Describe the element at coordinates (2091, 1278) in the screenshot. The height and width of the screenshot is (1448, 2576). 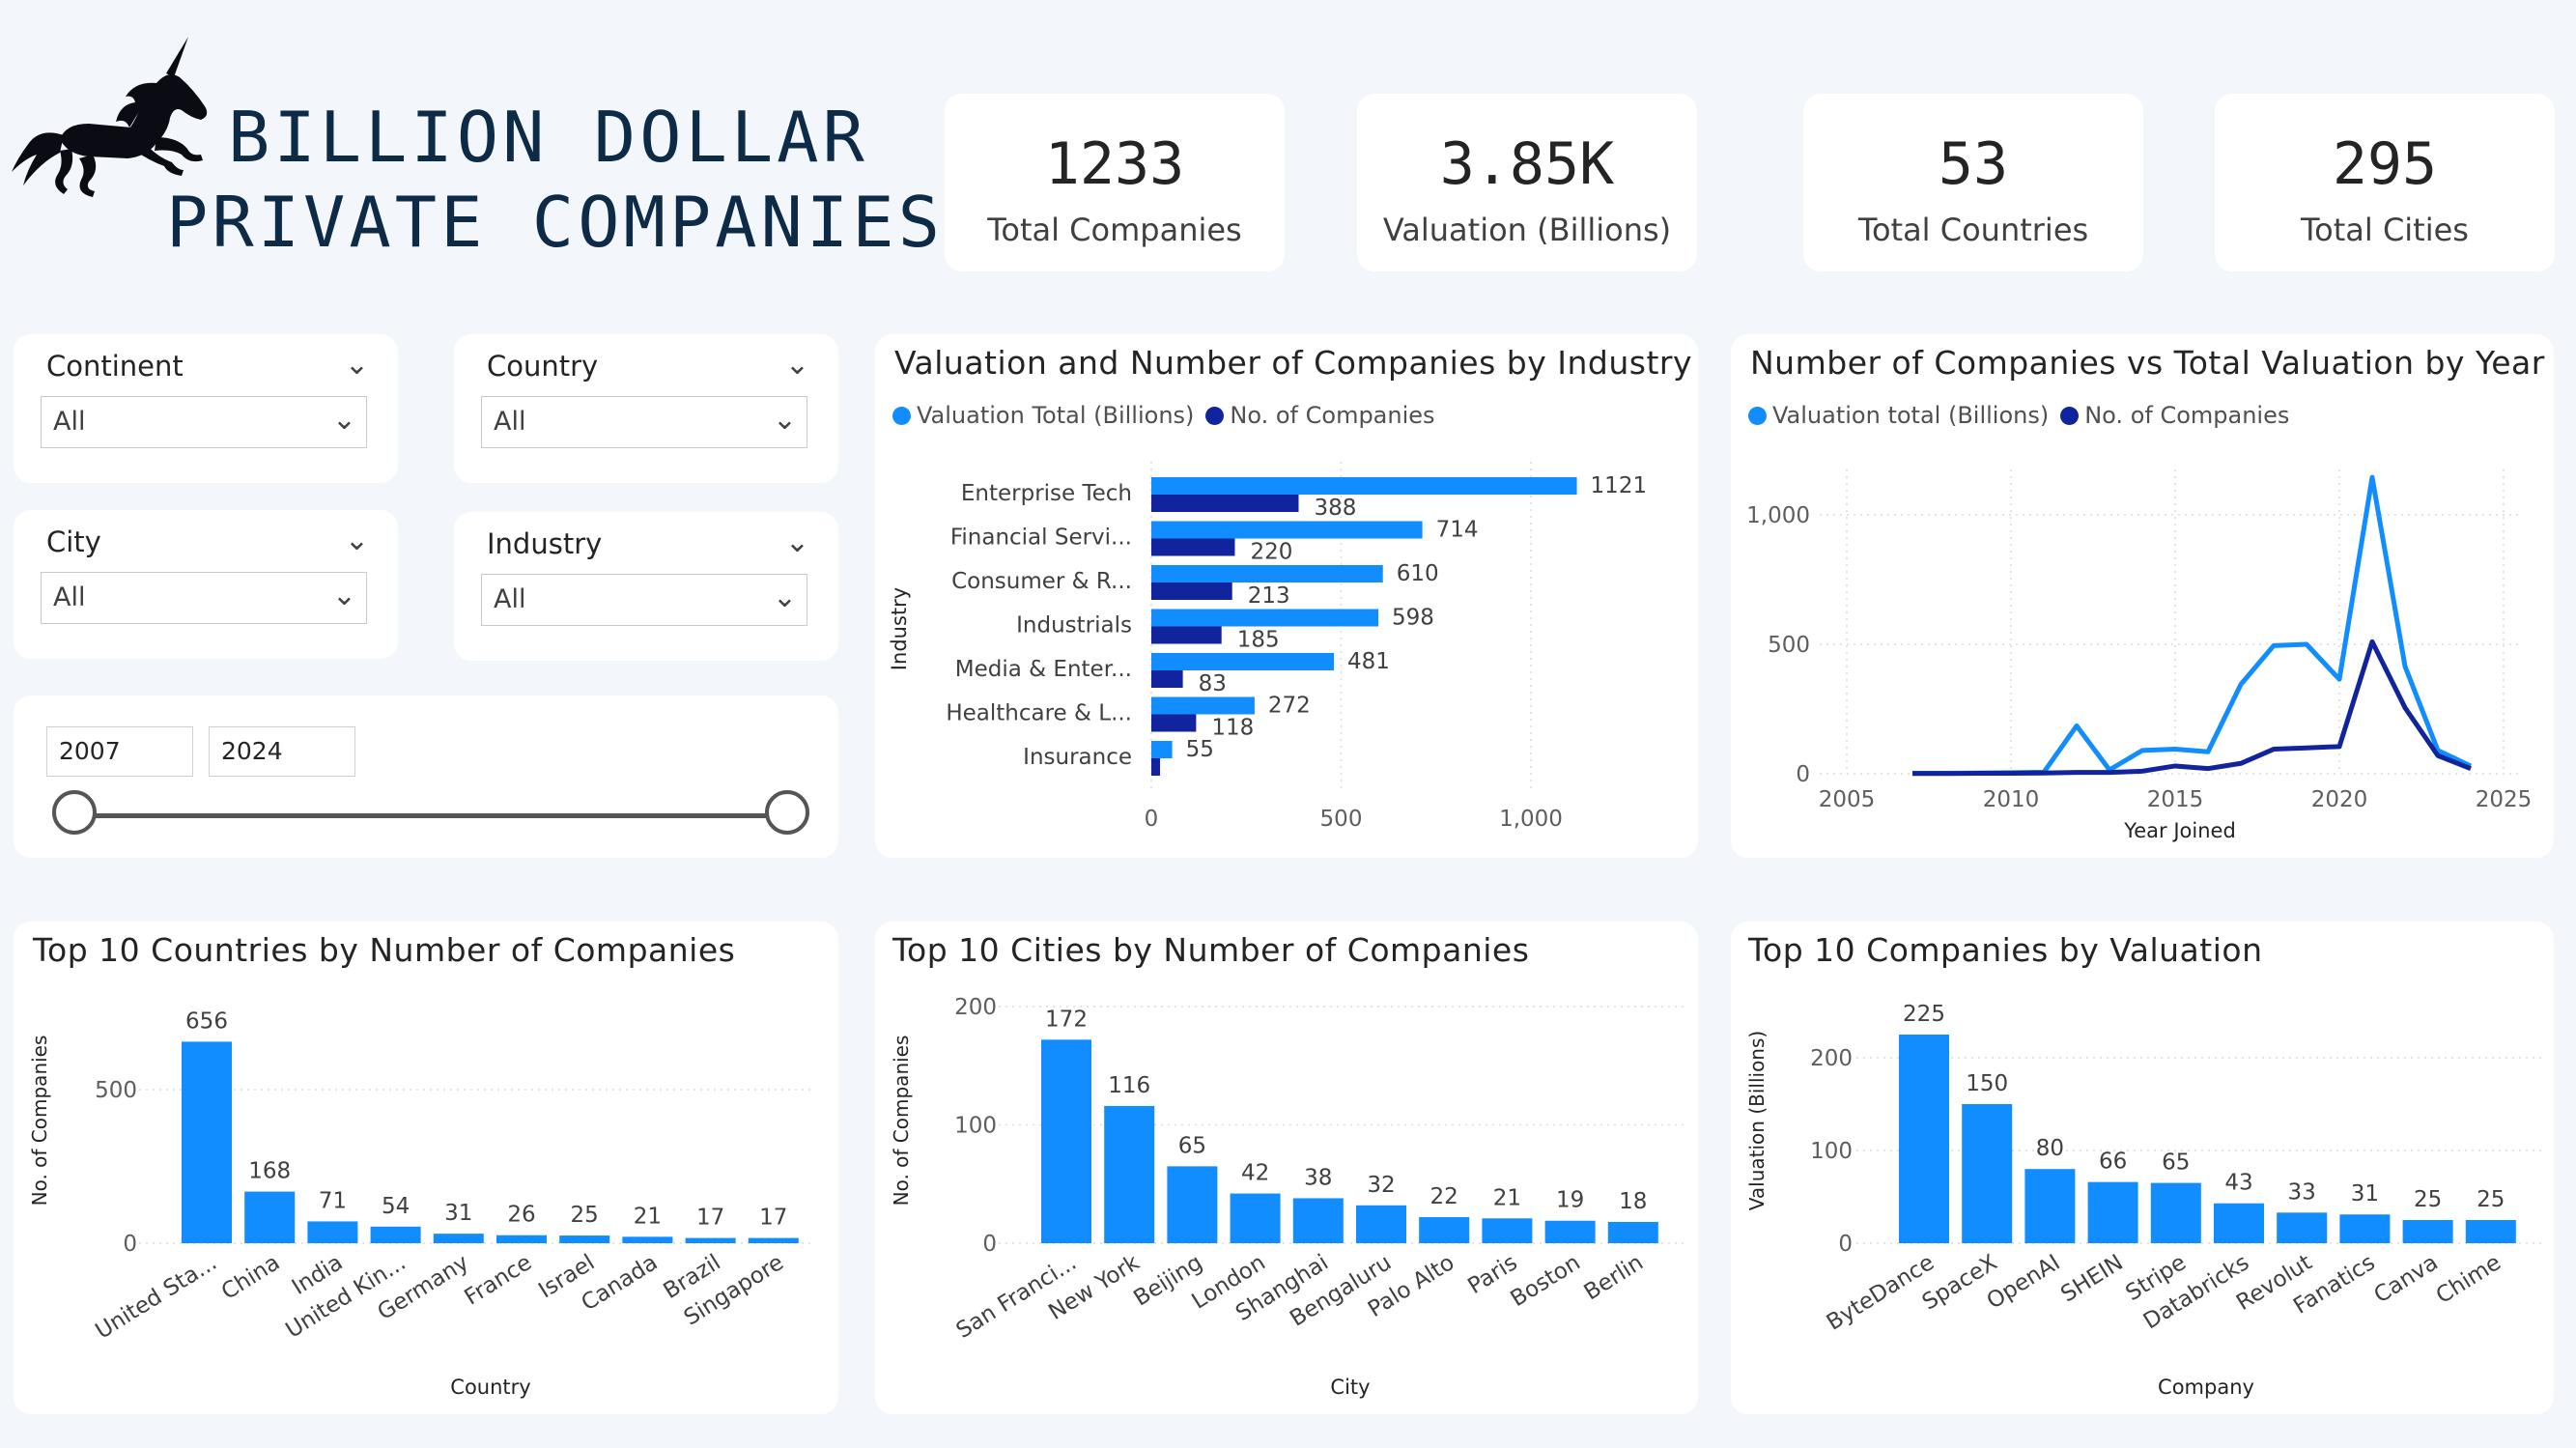
I see `category-label: SHEIN` at that location.